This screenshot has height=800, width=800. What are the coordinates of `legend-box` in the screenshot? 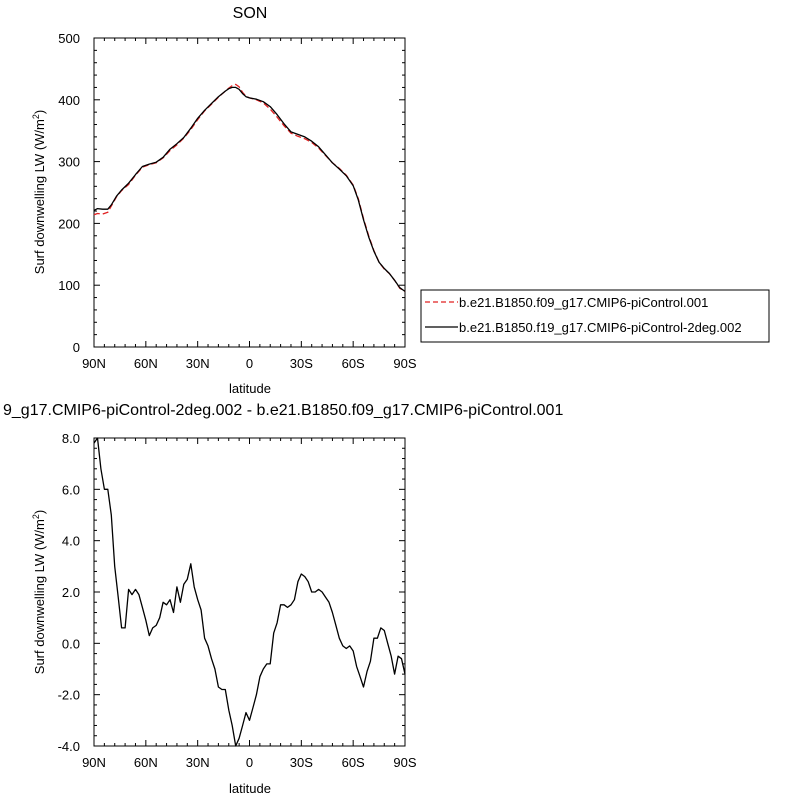 It's located at (595, 316).